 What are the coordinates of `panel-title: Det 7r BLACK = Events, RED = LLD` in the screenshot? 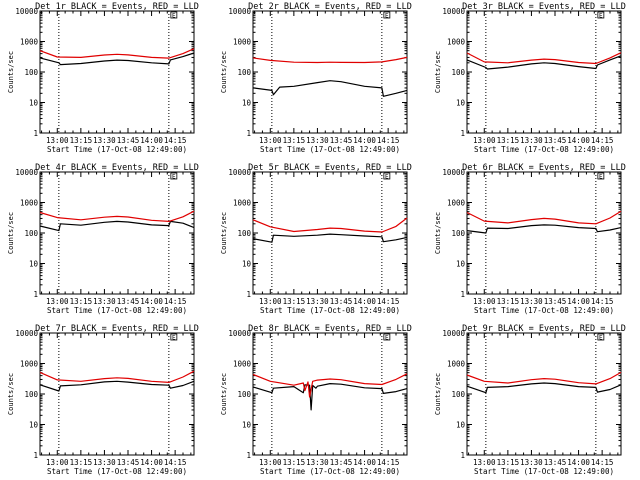 It's located at (117, 329).